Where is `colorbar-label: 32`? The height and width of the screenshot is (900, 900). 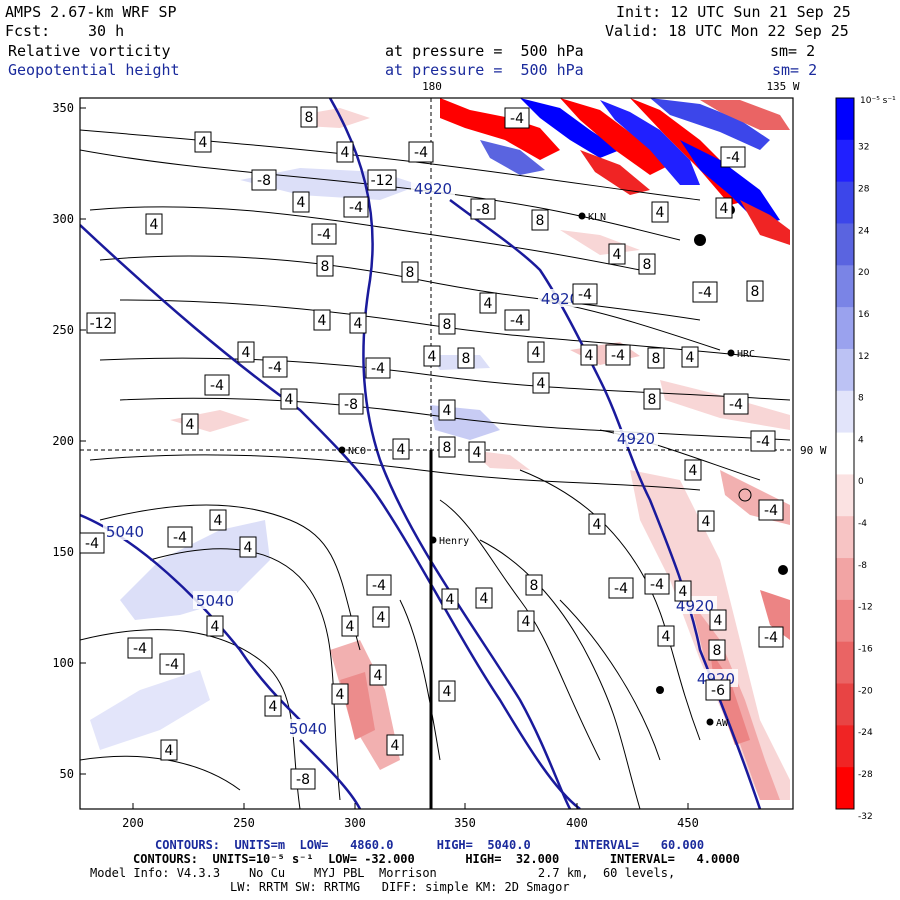
colorbar-label: 32 is located at coordinates (863, 148).